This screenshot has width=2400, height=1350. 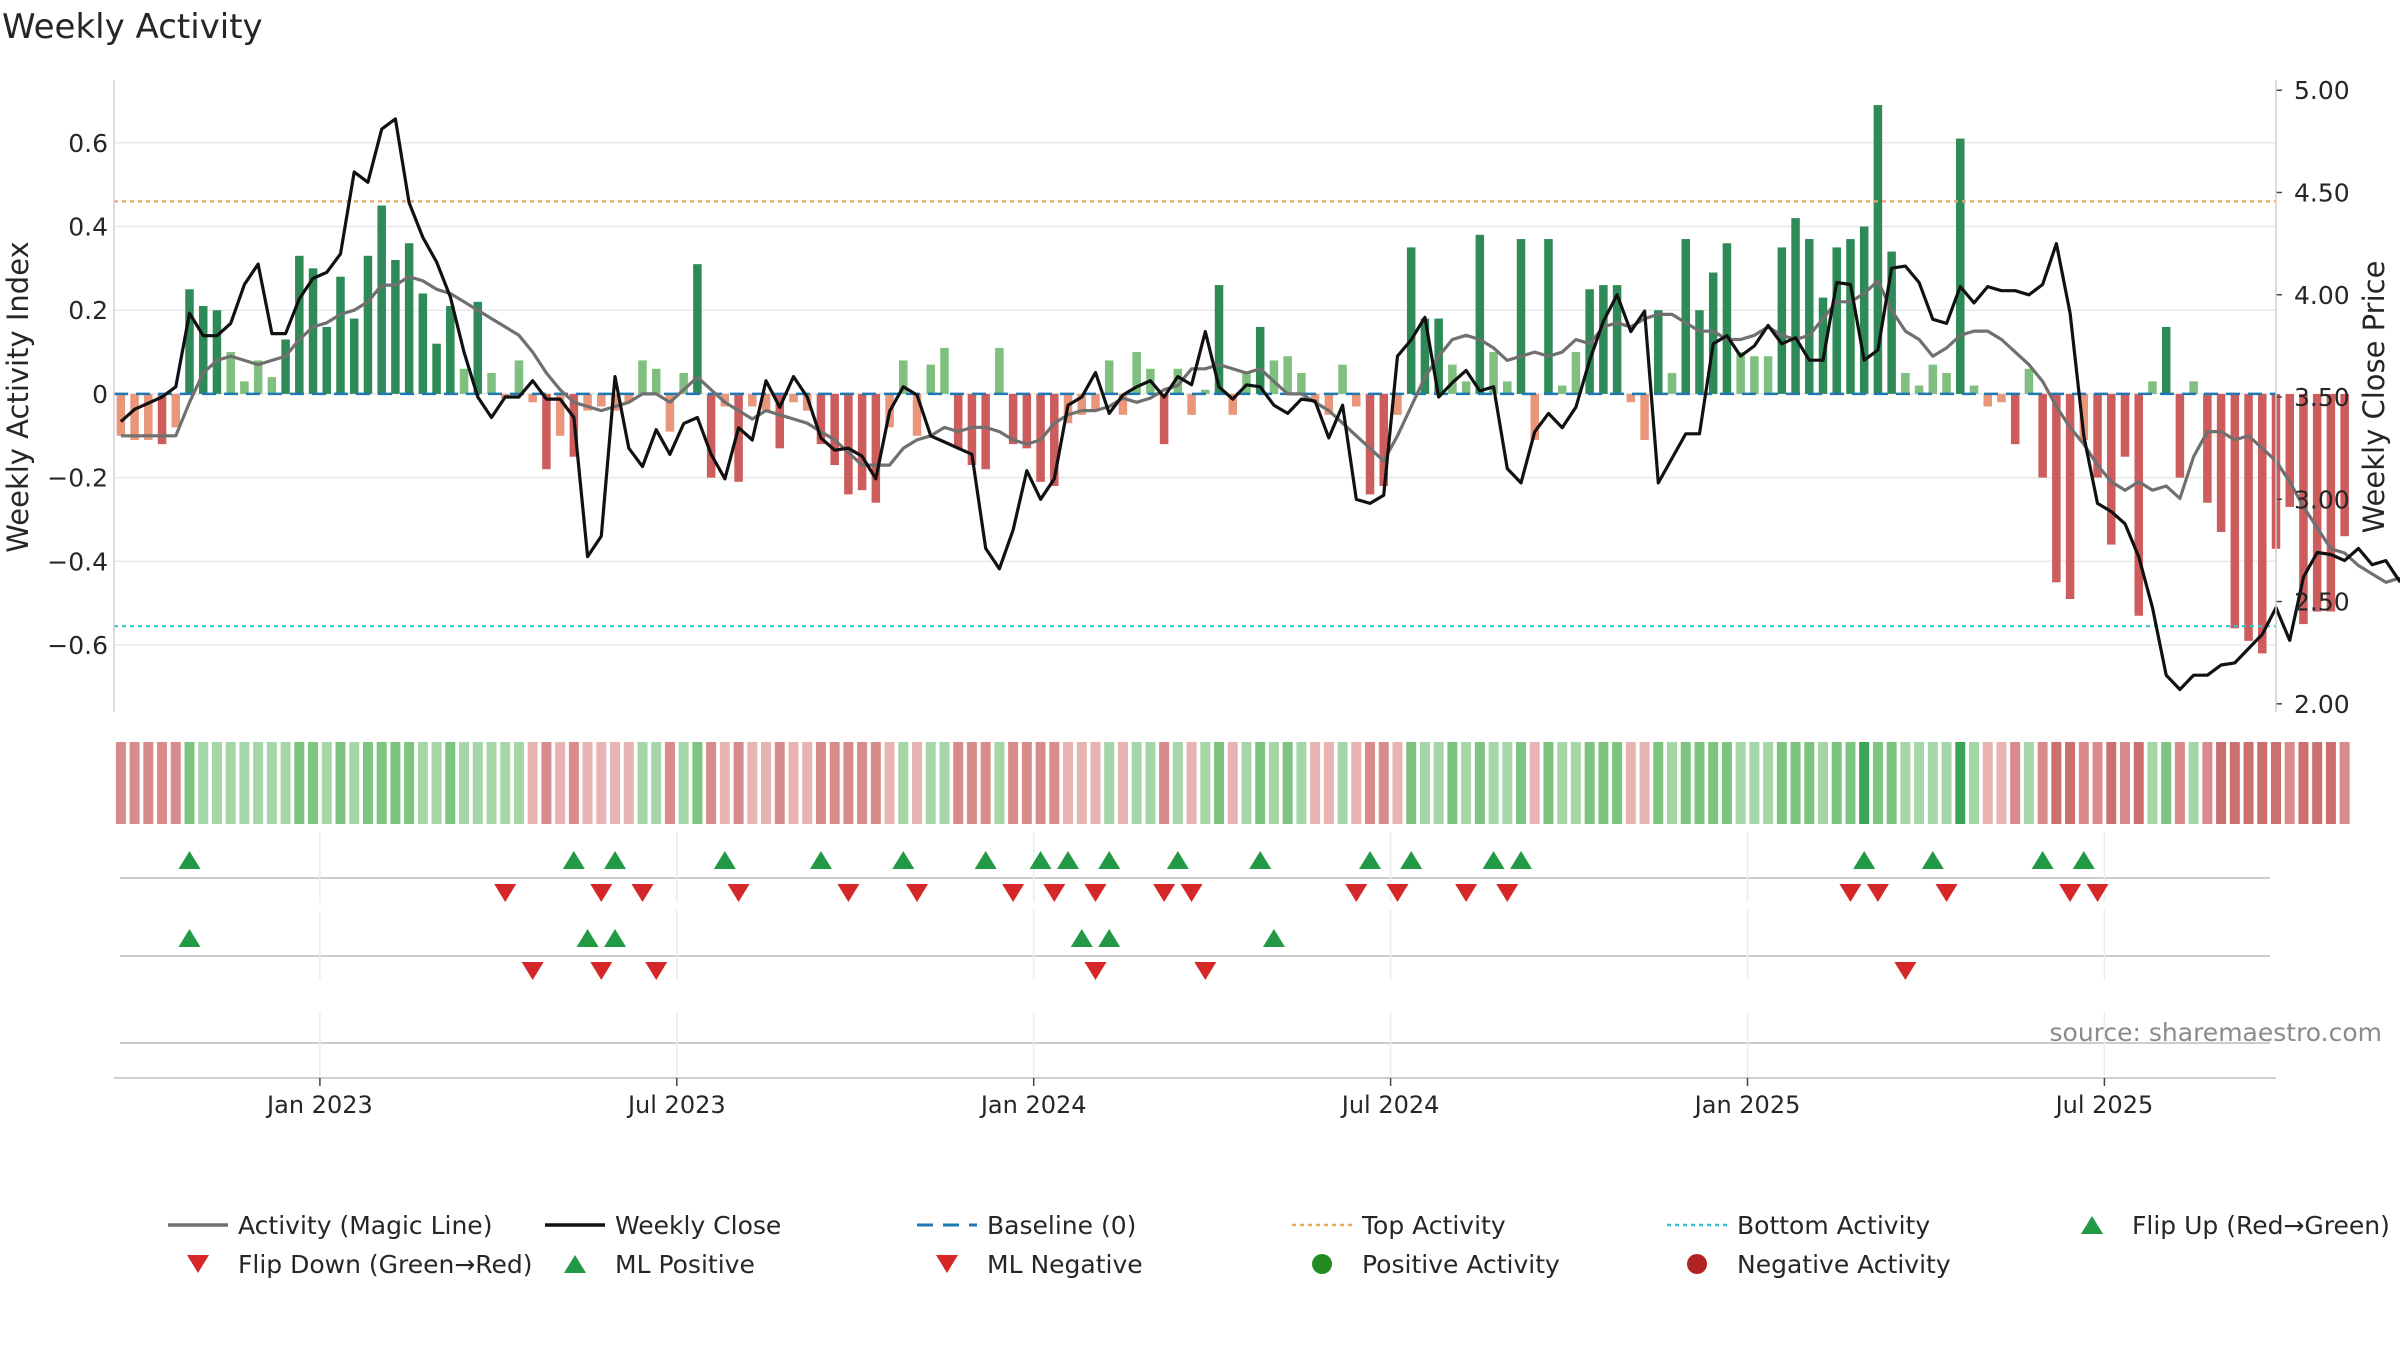 What do you see at coordinates (1322, 1264) in the screenshot?
I see `legend-circle-icon` at bounding box center [1322, 1264].